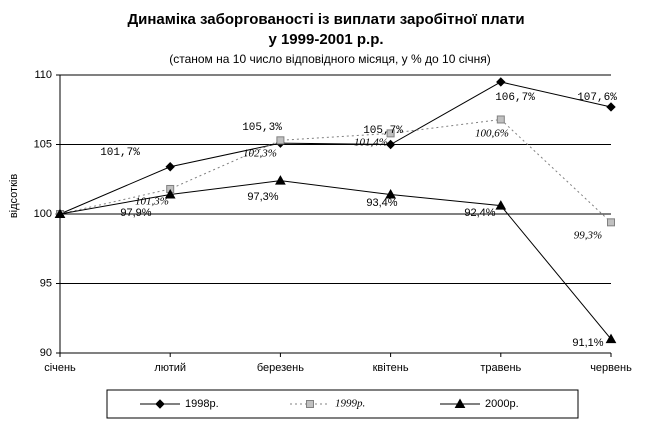 The height and width of the screenshot is (423, 652). I want to click on y-tick-label: 95, so click(46, 283).